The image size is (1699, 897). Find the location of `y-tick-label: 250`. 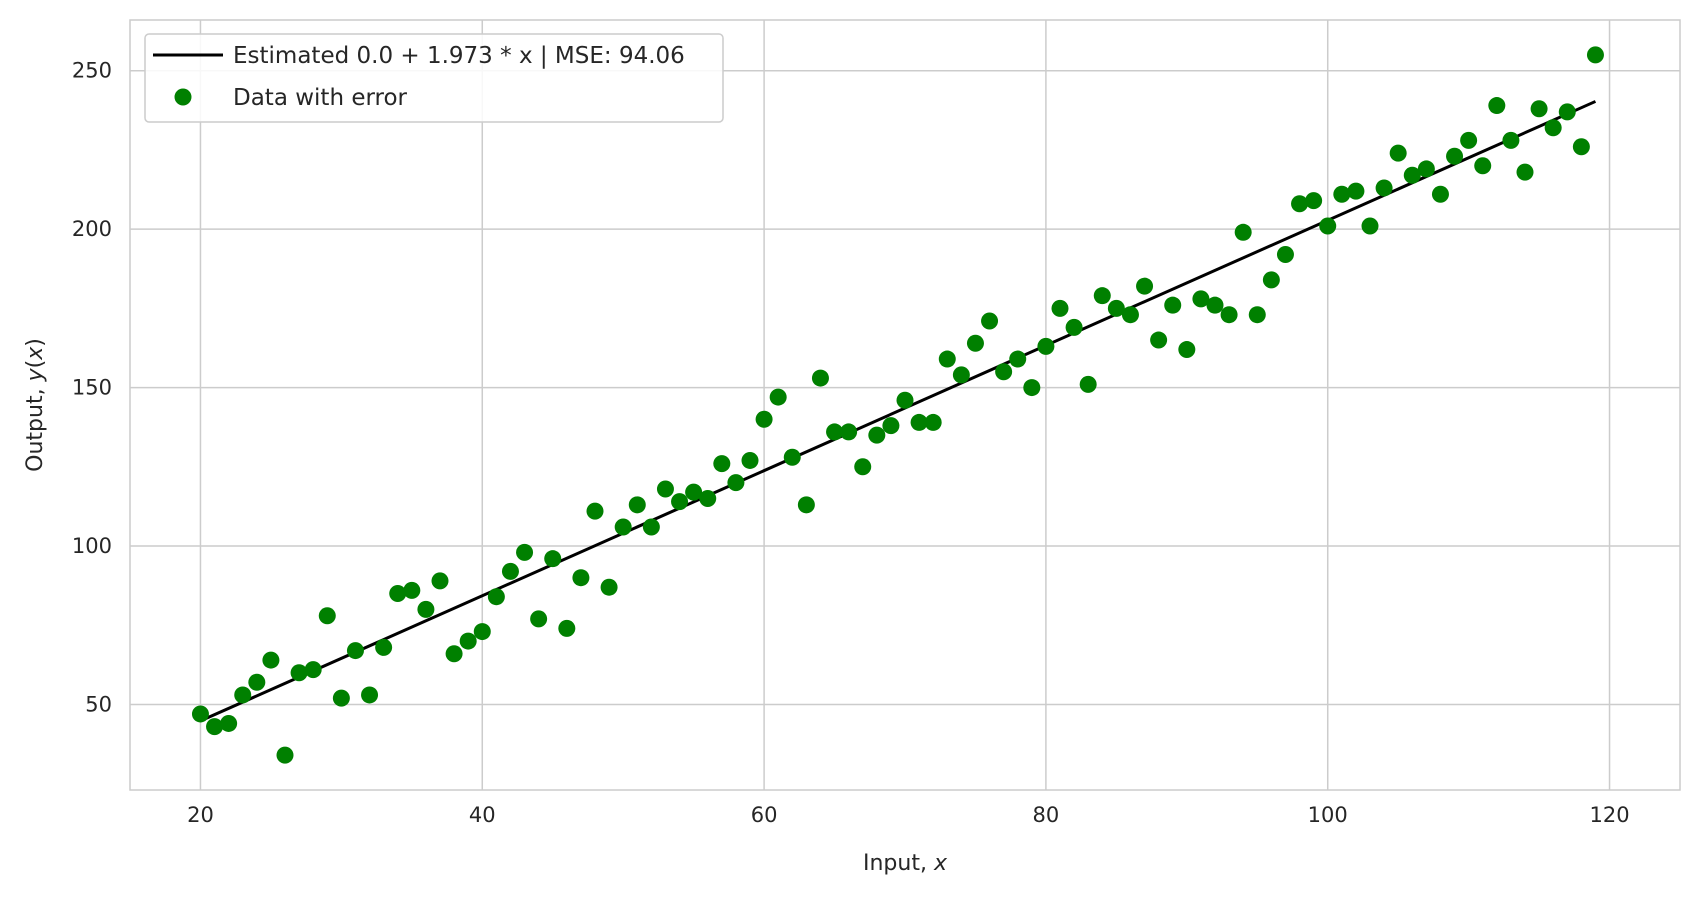

y-tick-label: 250 is located at coordinates (92, 71).